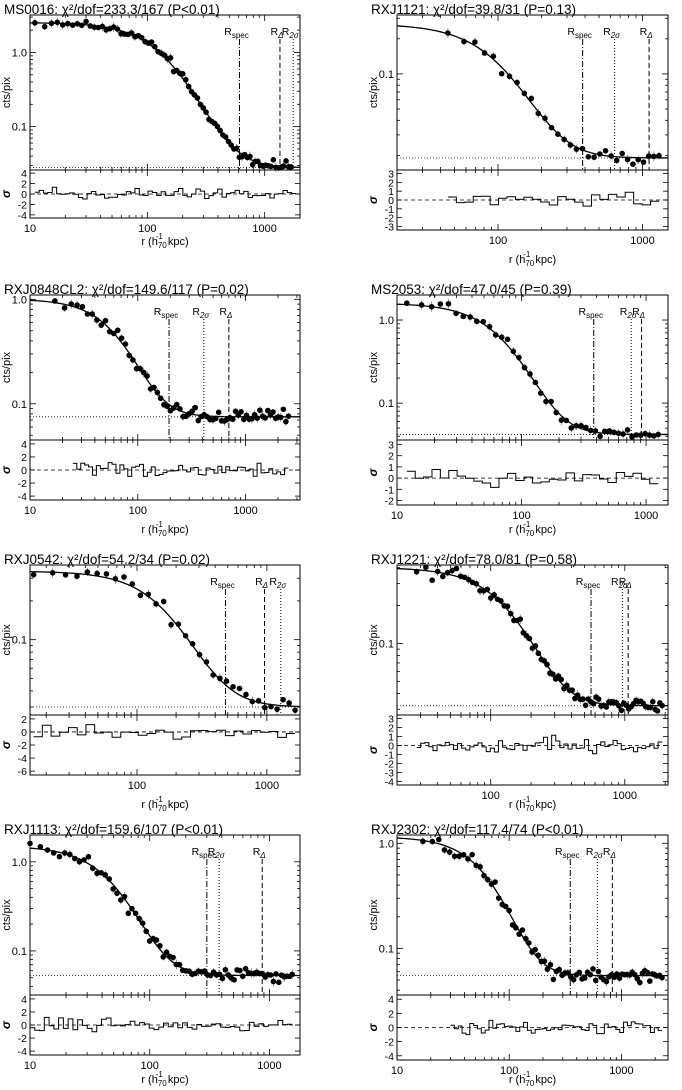 This screenshot has width=682, height=1090. What do you see at coordinates (620, 583) in the screenshot?
I see `marker-label: R2σ` at bounding box center [620, 583].